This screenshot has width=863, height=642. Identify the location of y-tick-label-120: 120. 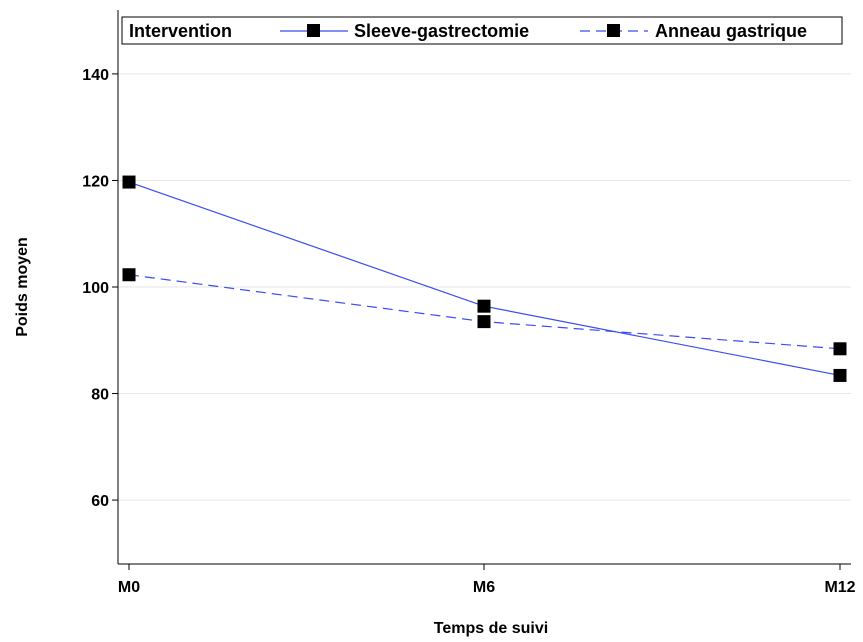
(95, 181).